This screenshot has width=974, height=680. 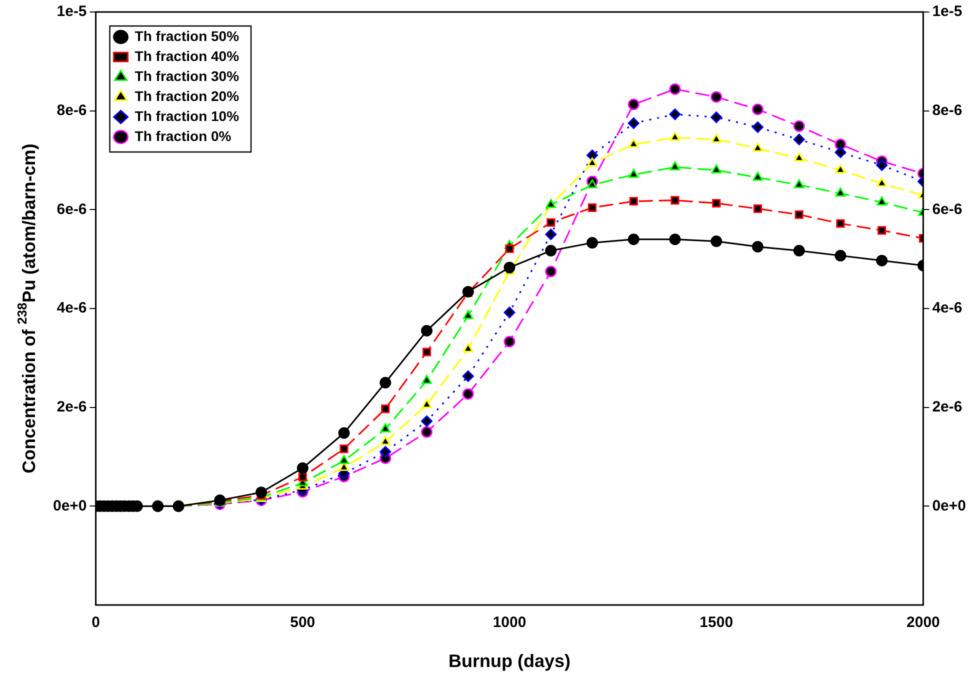 I want to click on y2-tick-label: 6e-6, so click(x=947, y=209).